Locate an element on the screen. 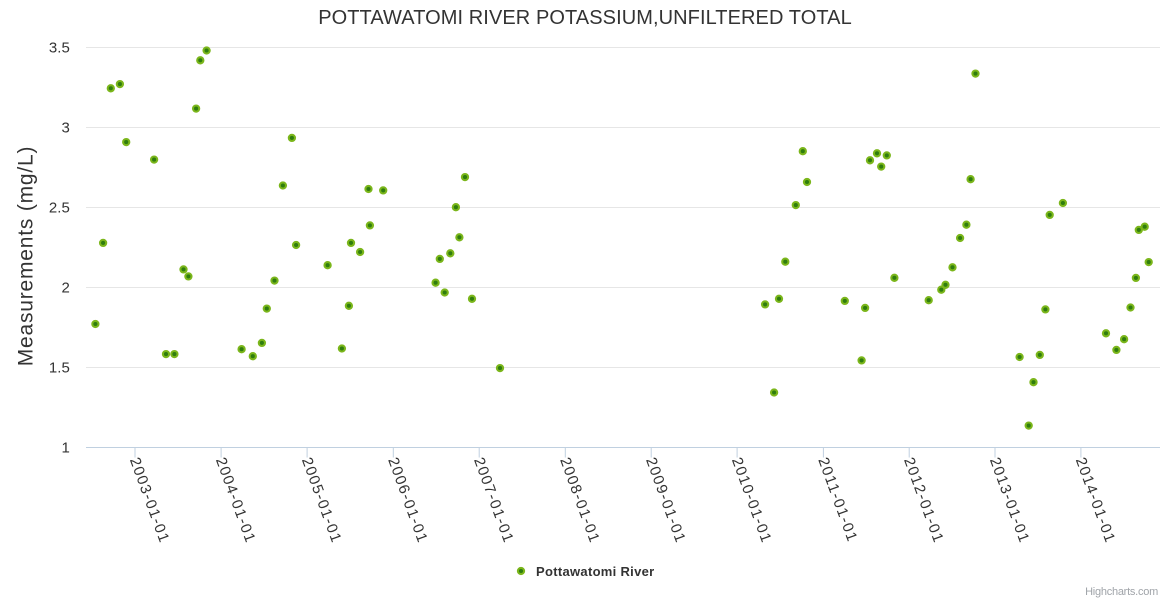 The image size is (1170, 600). svg-text: Measurements (mg/L) is located at coordinates (25, 256).